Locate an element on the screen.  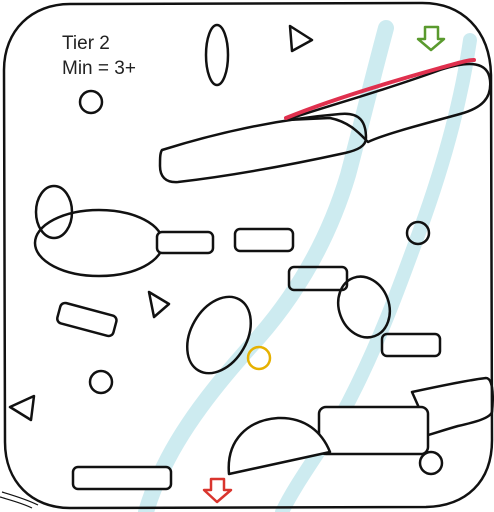
frame-scribble is located at coordinates (19, 500).